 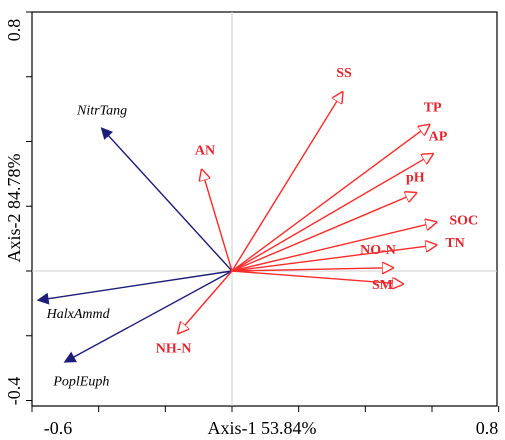 What do you see at coordinates (378, 250) in the screenshot?
I see `env-label-no-n: NO-N` at bounding box center [378, 250].